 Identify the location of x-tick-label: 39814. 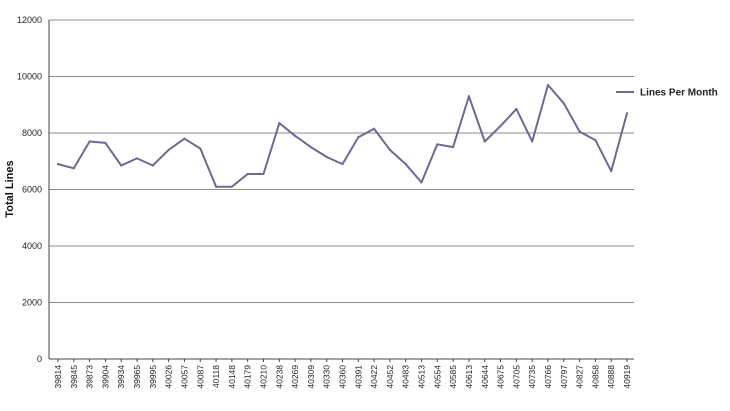
(58, 377).